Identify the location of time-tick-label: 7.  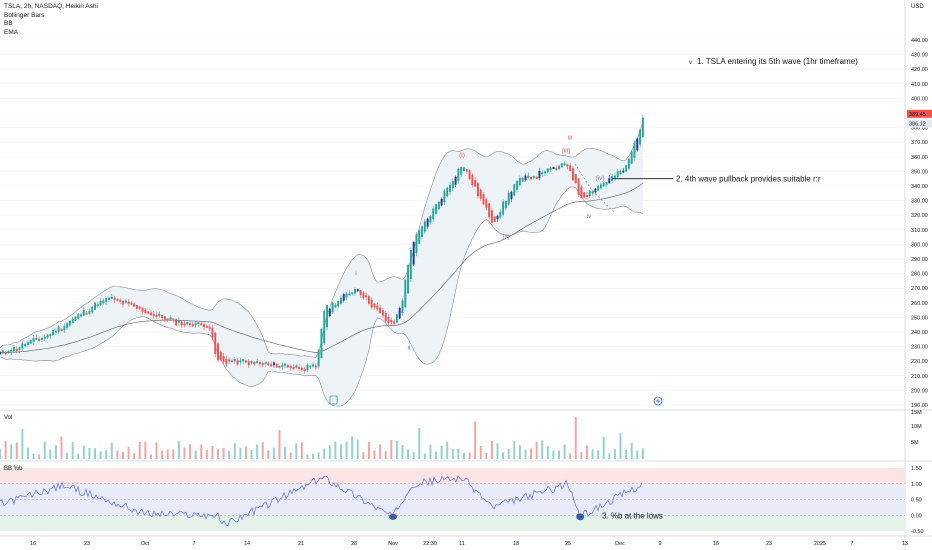
(193, 544).